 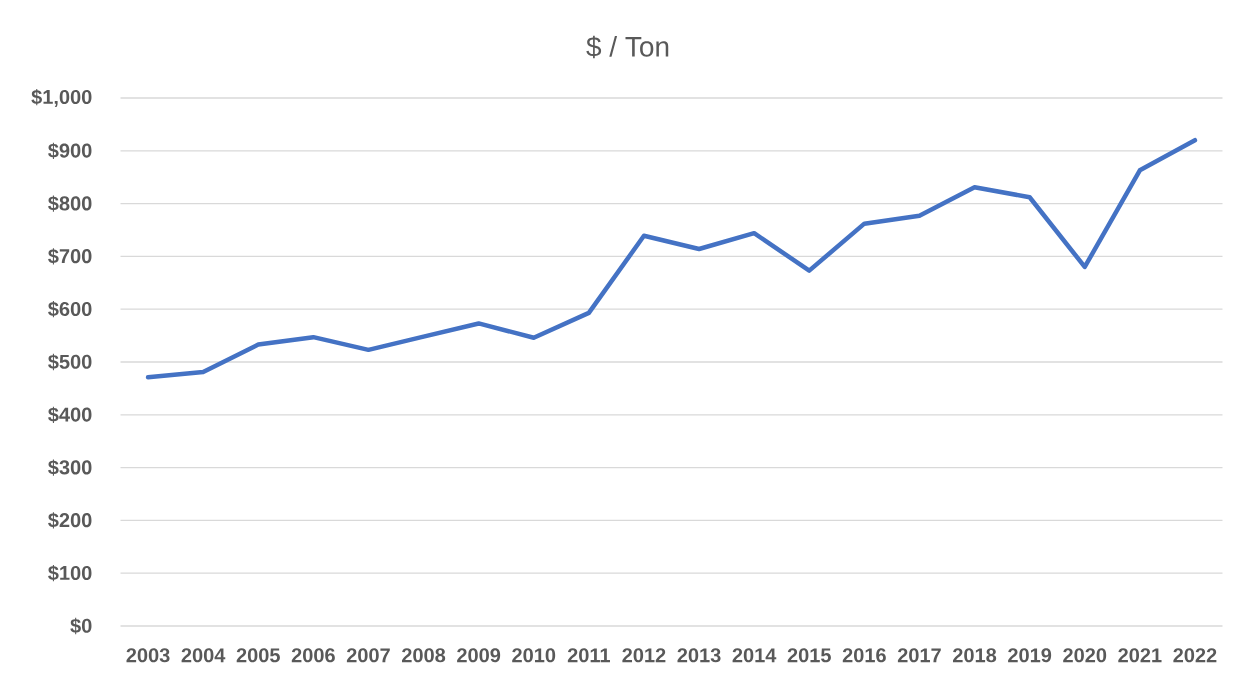 What do you see at coordinates (148, 655) in the screenshot?
I see `x-tick-label: 2003` at bounding box center [148, 655].